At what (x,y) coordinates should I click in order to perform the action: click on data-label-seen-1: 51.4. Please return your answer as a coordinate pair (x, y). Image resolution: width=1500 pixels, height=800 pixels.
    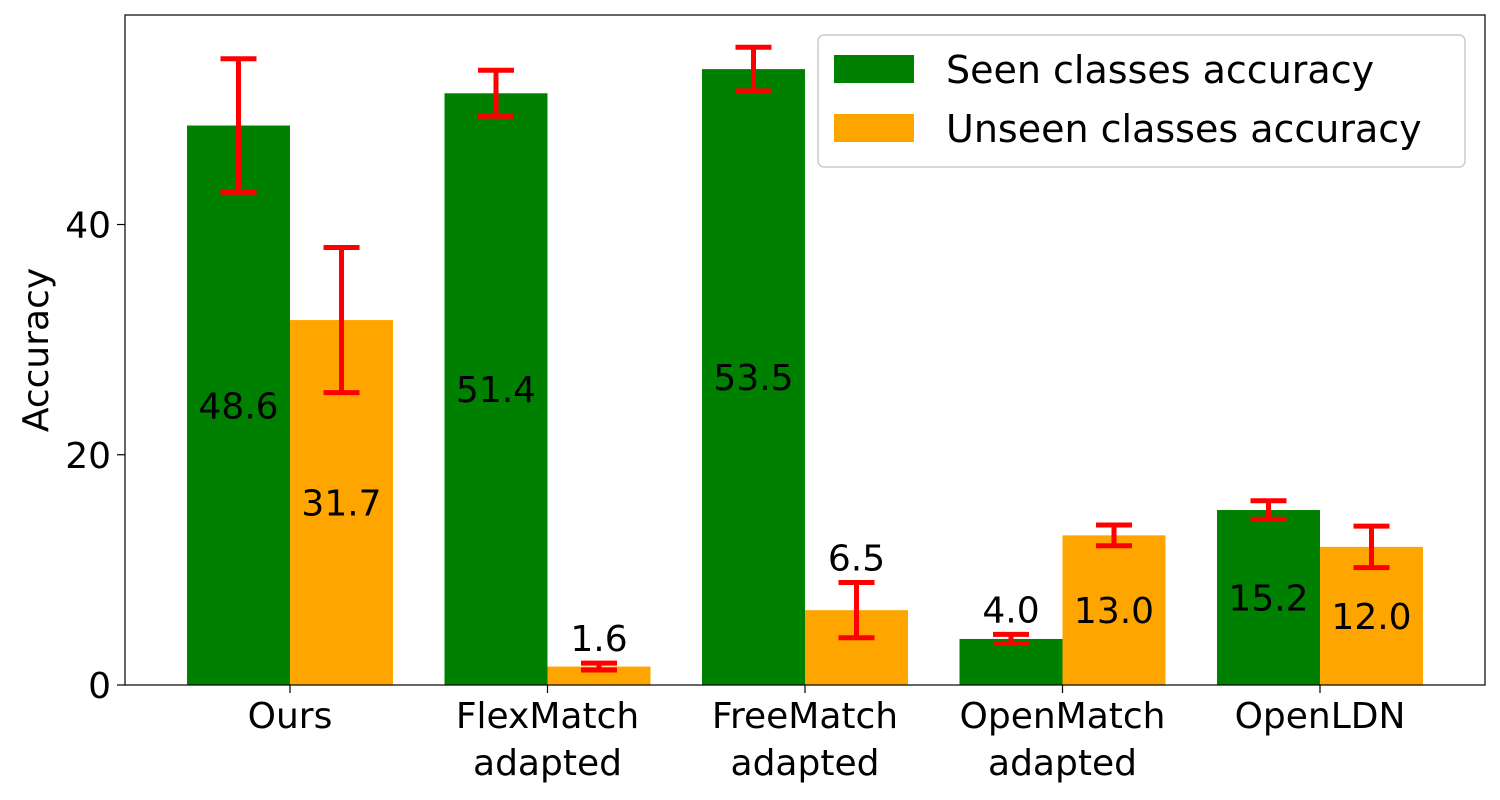
    Looking at the image, I should click on (496, 390).